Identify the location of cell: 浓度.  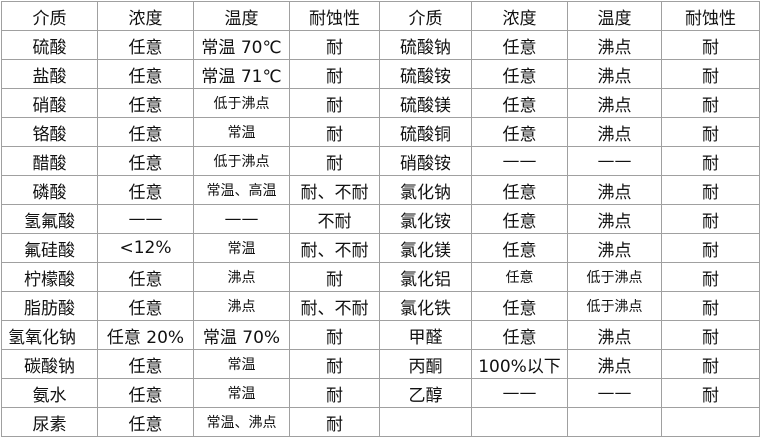
(519, 16).